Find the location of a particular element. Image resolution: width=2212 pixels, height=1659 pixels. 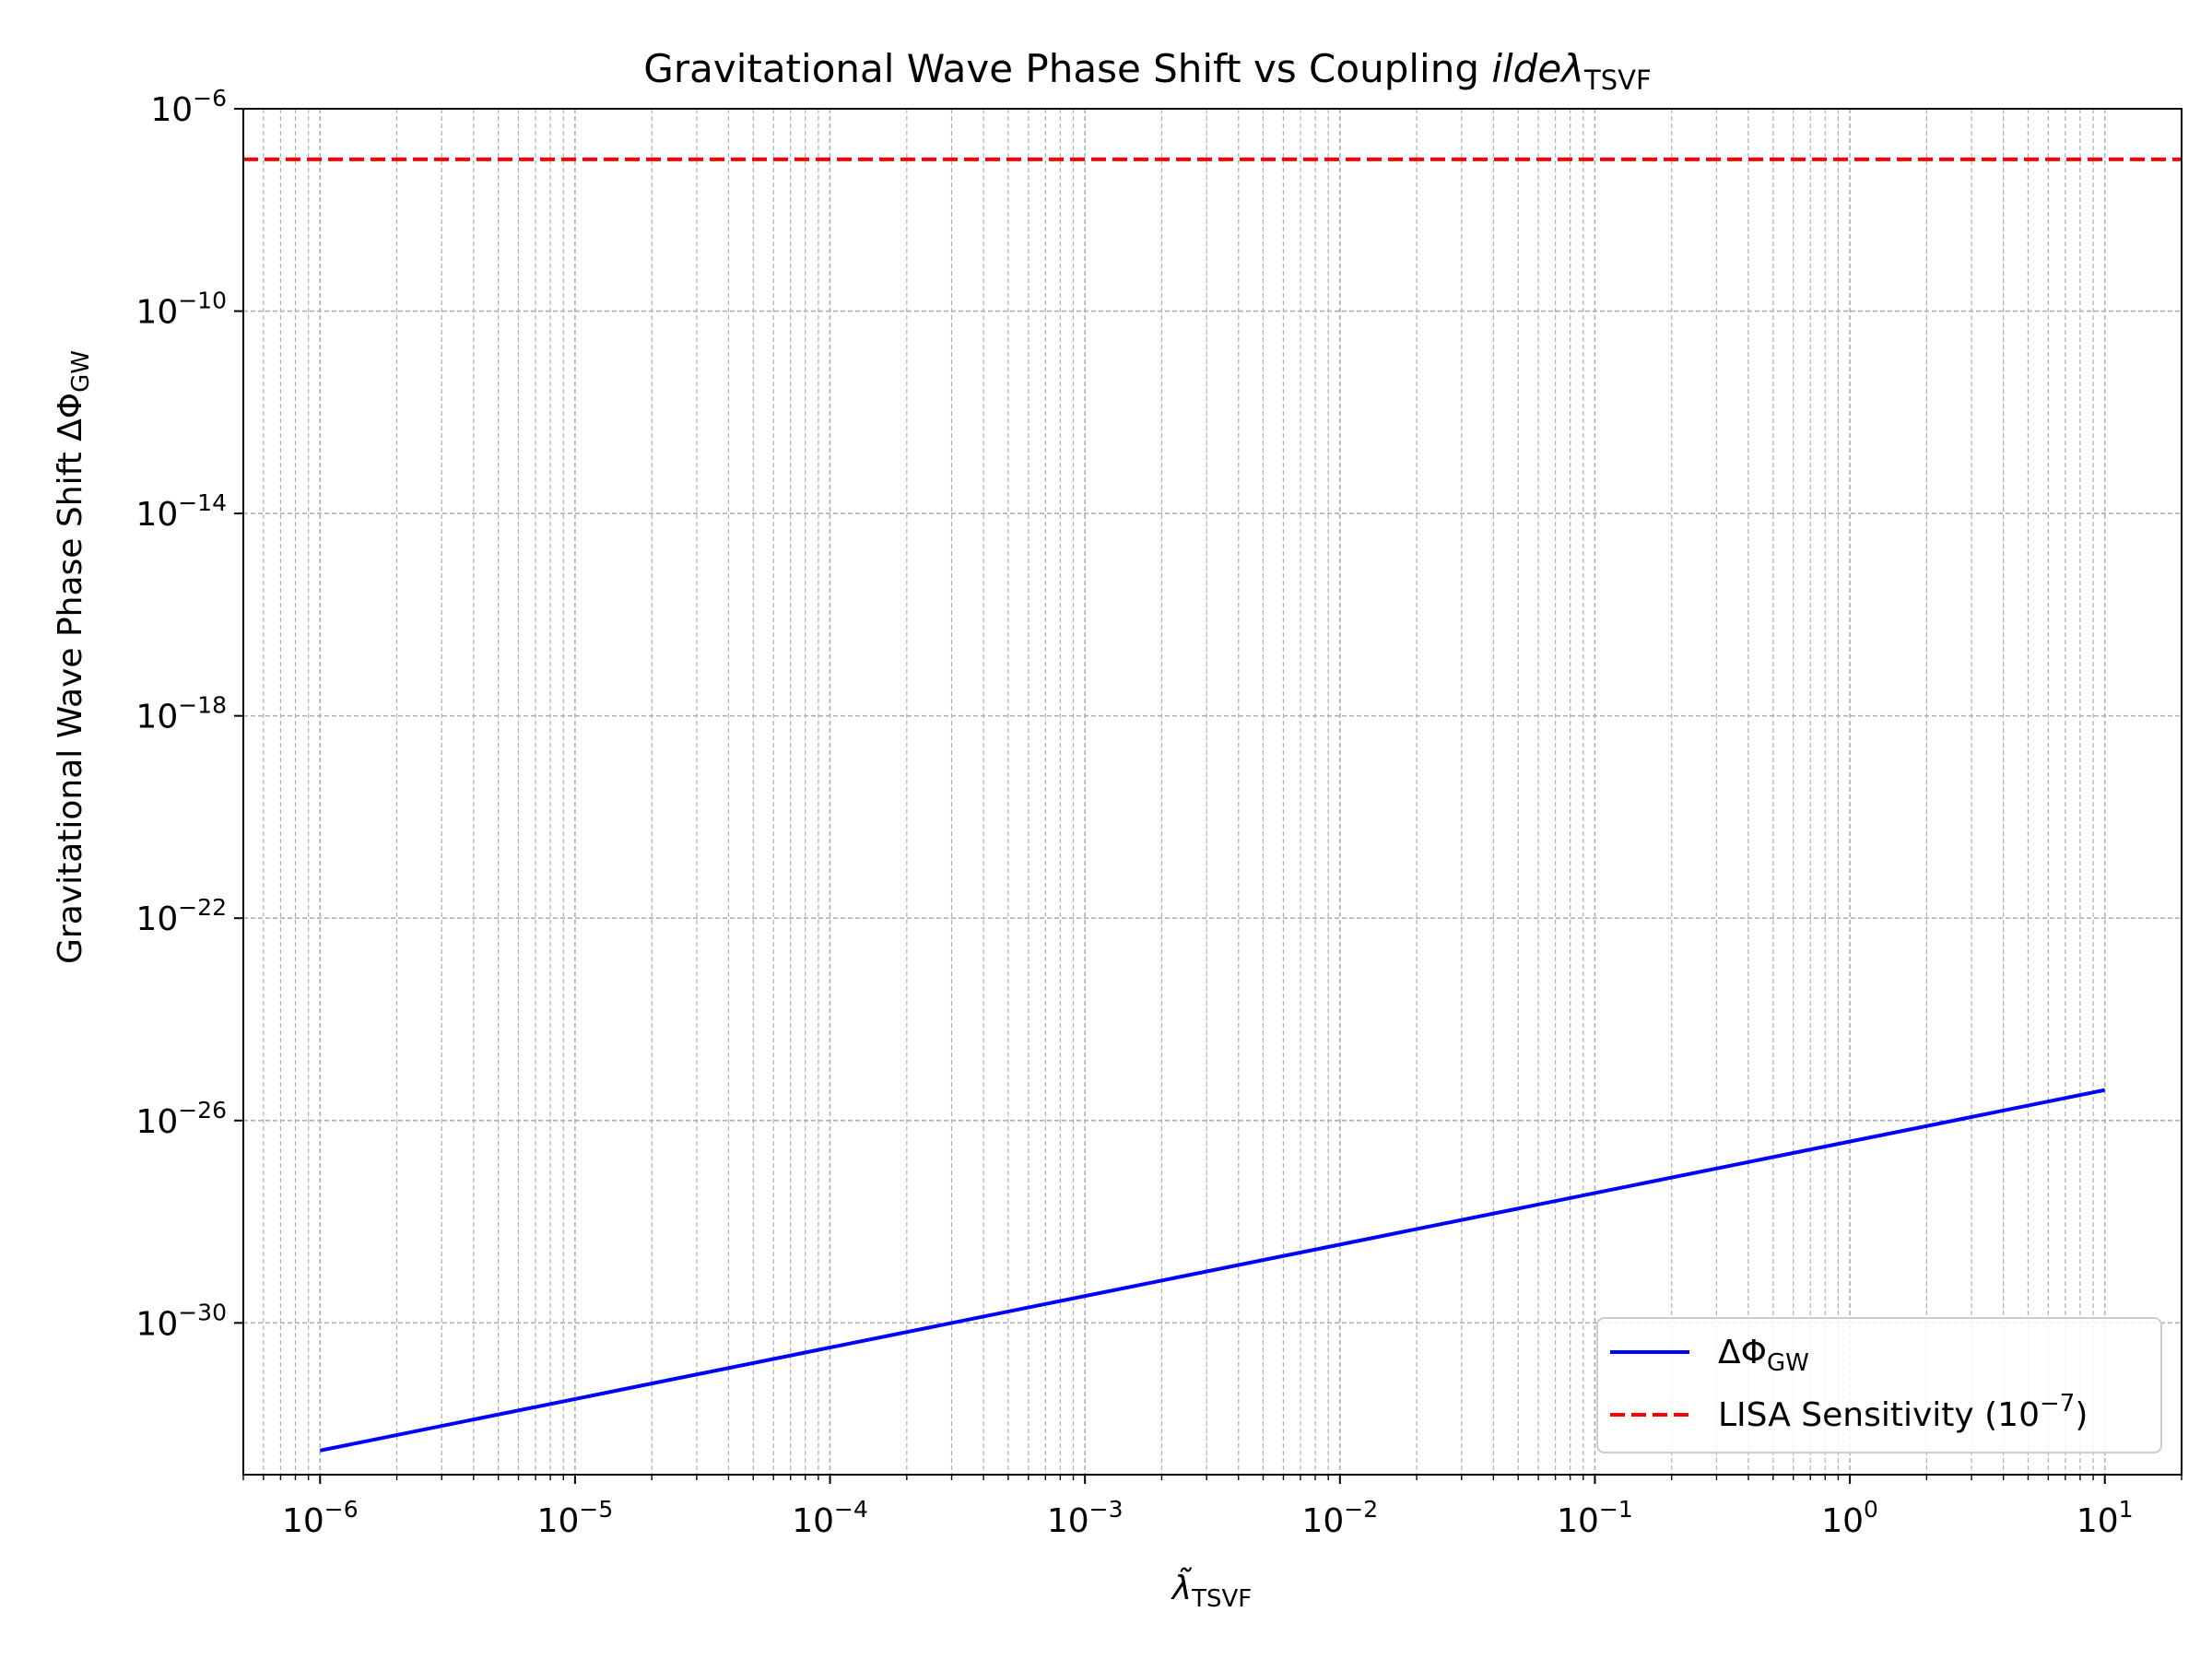

y-tick-label: 10−22 is located at coordinates (181, 916).